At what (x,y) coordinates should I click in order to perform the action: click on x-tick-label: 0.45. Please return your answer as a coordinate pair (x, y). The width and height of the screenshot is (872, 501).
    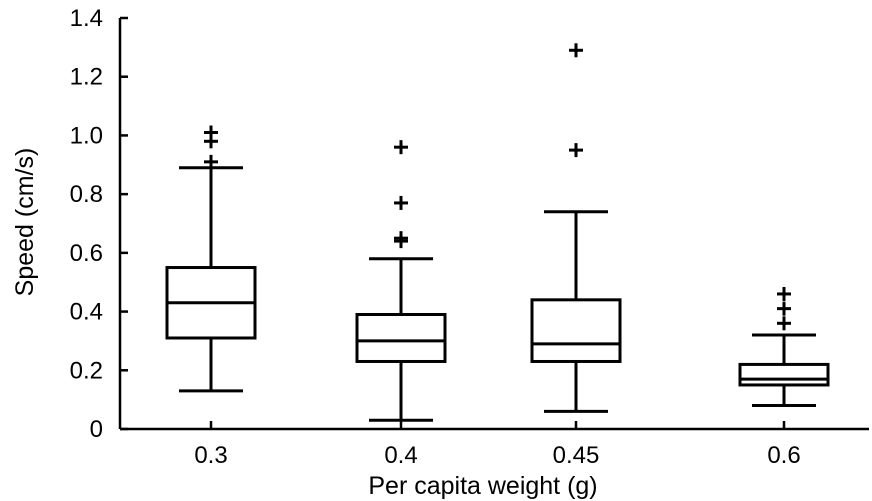
    Looking at the image, I should click on (576, 455).